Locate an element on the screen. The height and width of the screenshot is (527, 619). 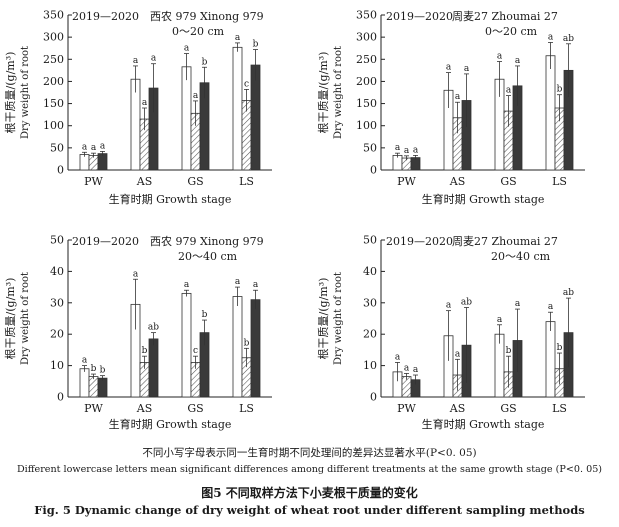
panel-variety: 周麦27 Zhoumai 27 is located at coordinates (505, 16).